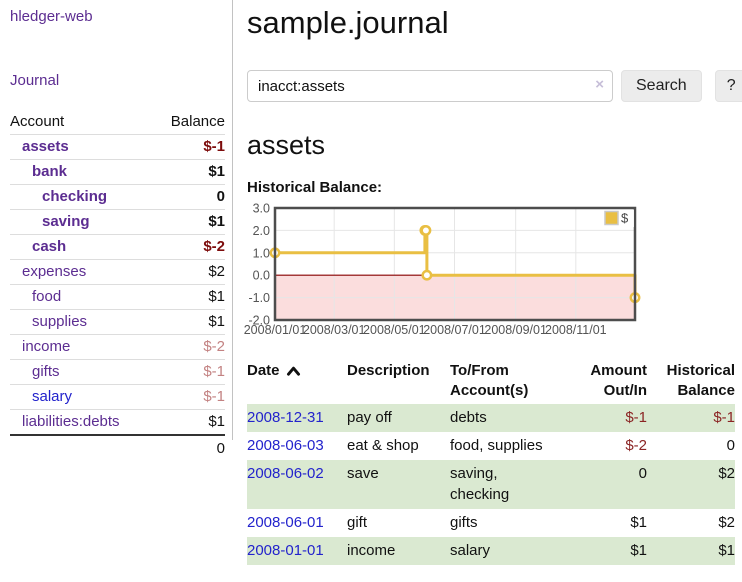 The height and width of the screenshot is (582, 742). I want to click on search-form: × Search ?, so click(494, 86).